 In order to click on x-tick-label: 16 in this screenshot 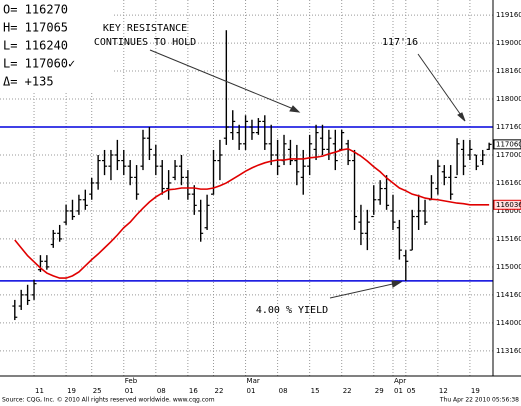, I will do `click(193, 391)`.